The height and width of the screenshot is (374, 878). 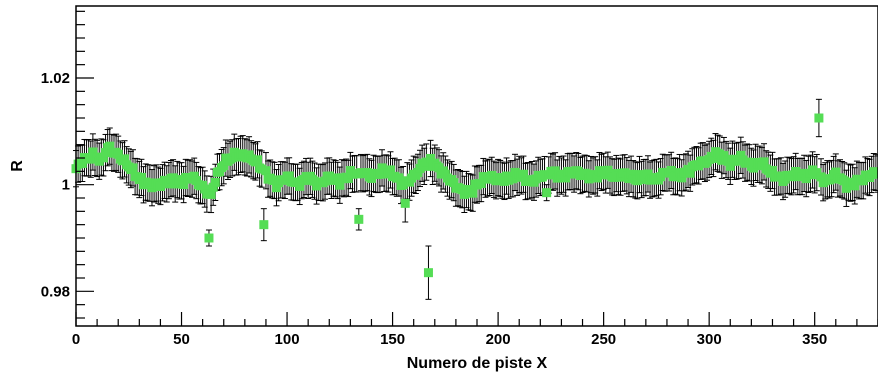 I want to click on x-tick-label: 350, so click(x=814, y=339).